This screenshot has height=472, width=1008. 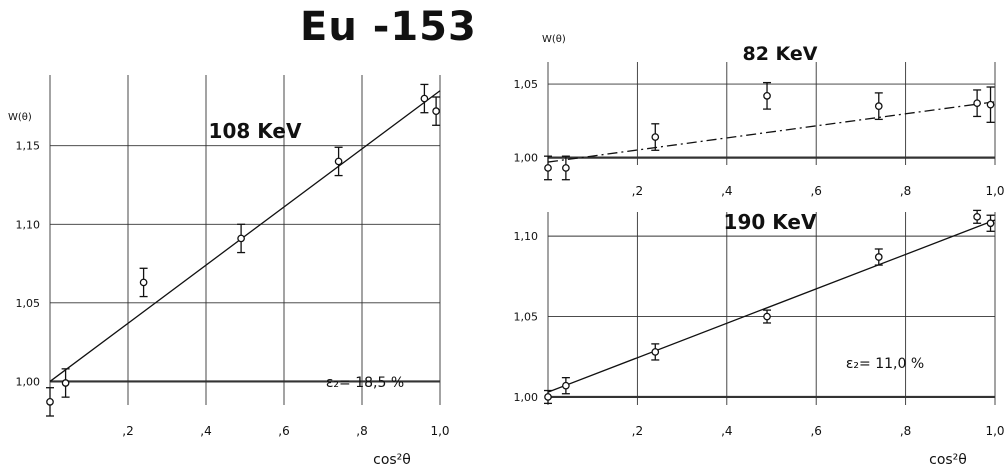 I want to click on y-tick-label: 1,15, so click(x=28, y=146).